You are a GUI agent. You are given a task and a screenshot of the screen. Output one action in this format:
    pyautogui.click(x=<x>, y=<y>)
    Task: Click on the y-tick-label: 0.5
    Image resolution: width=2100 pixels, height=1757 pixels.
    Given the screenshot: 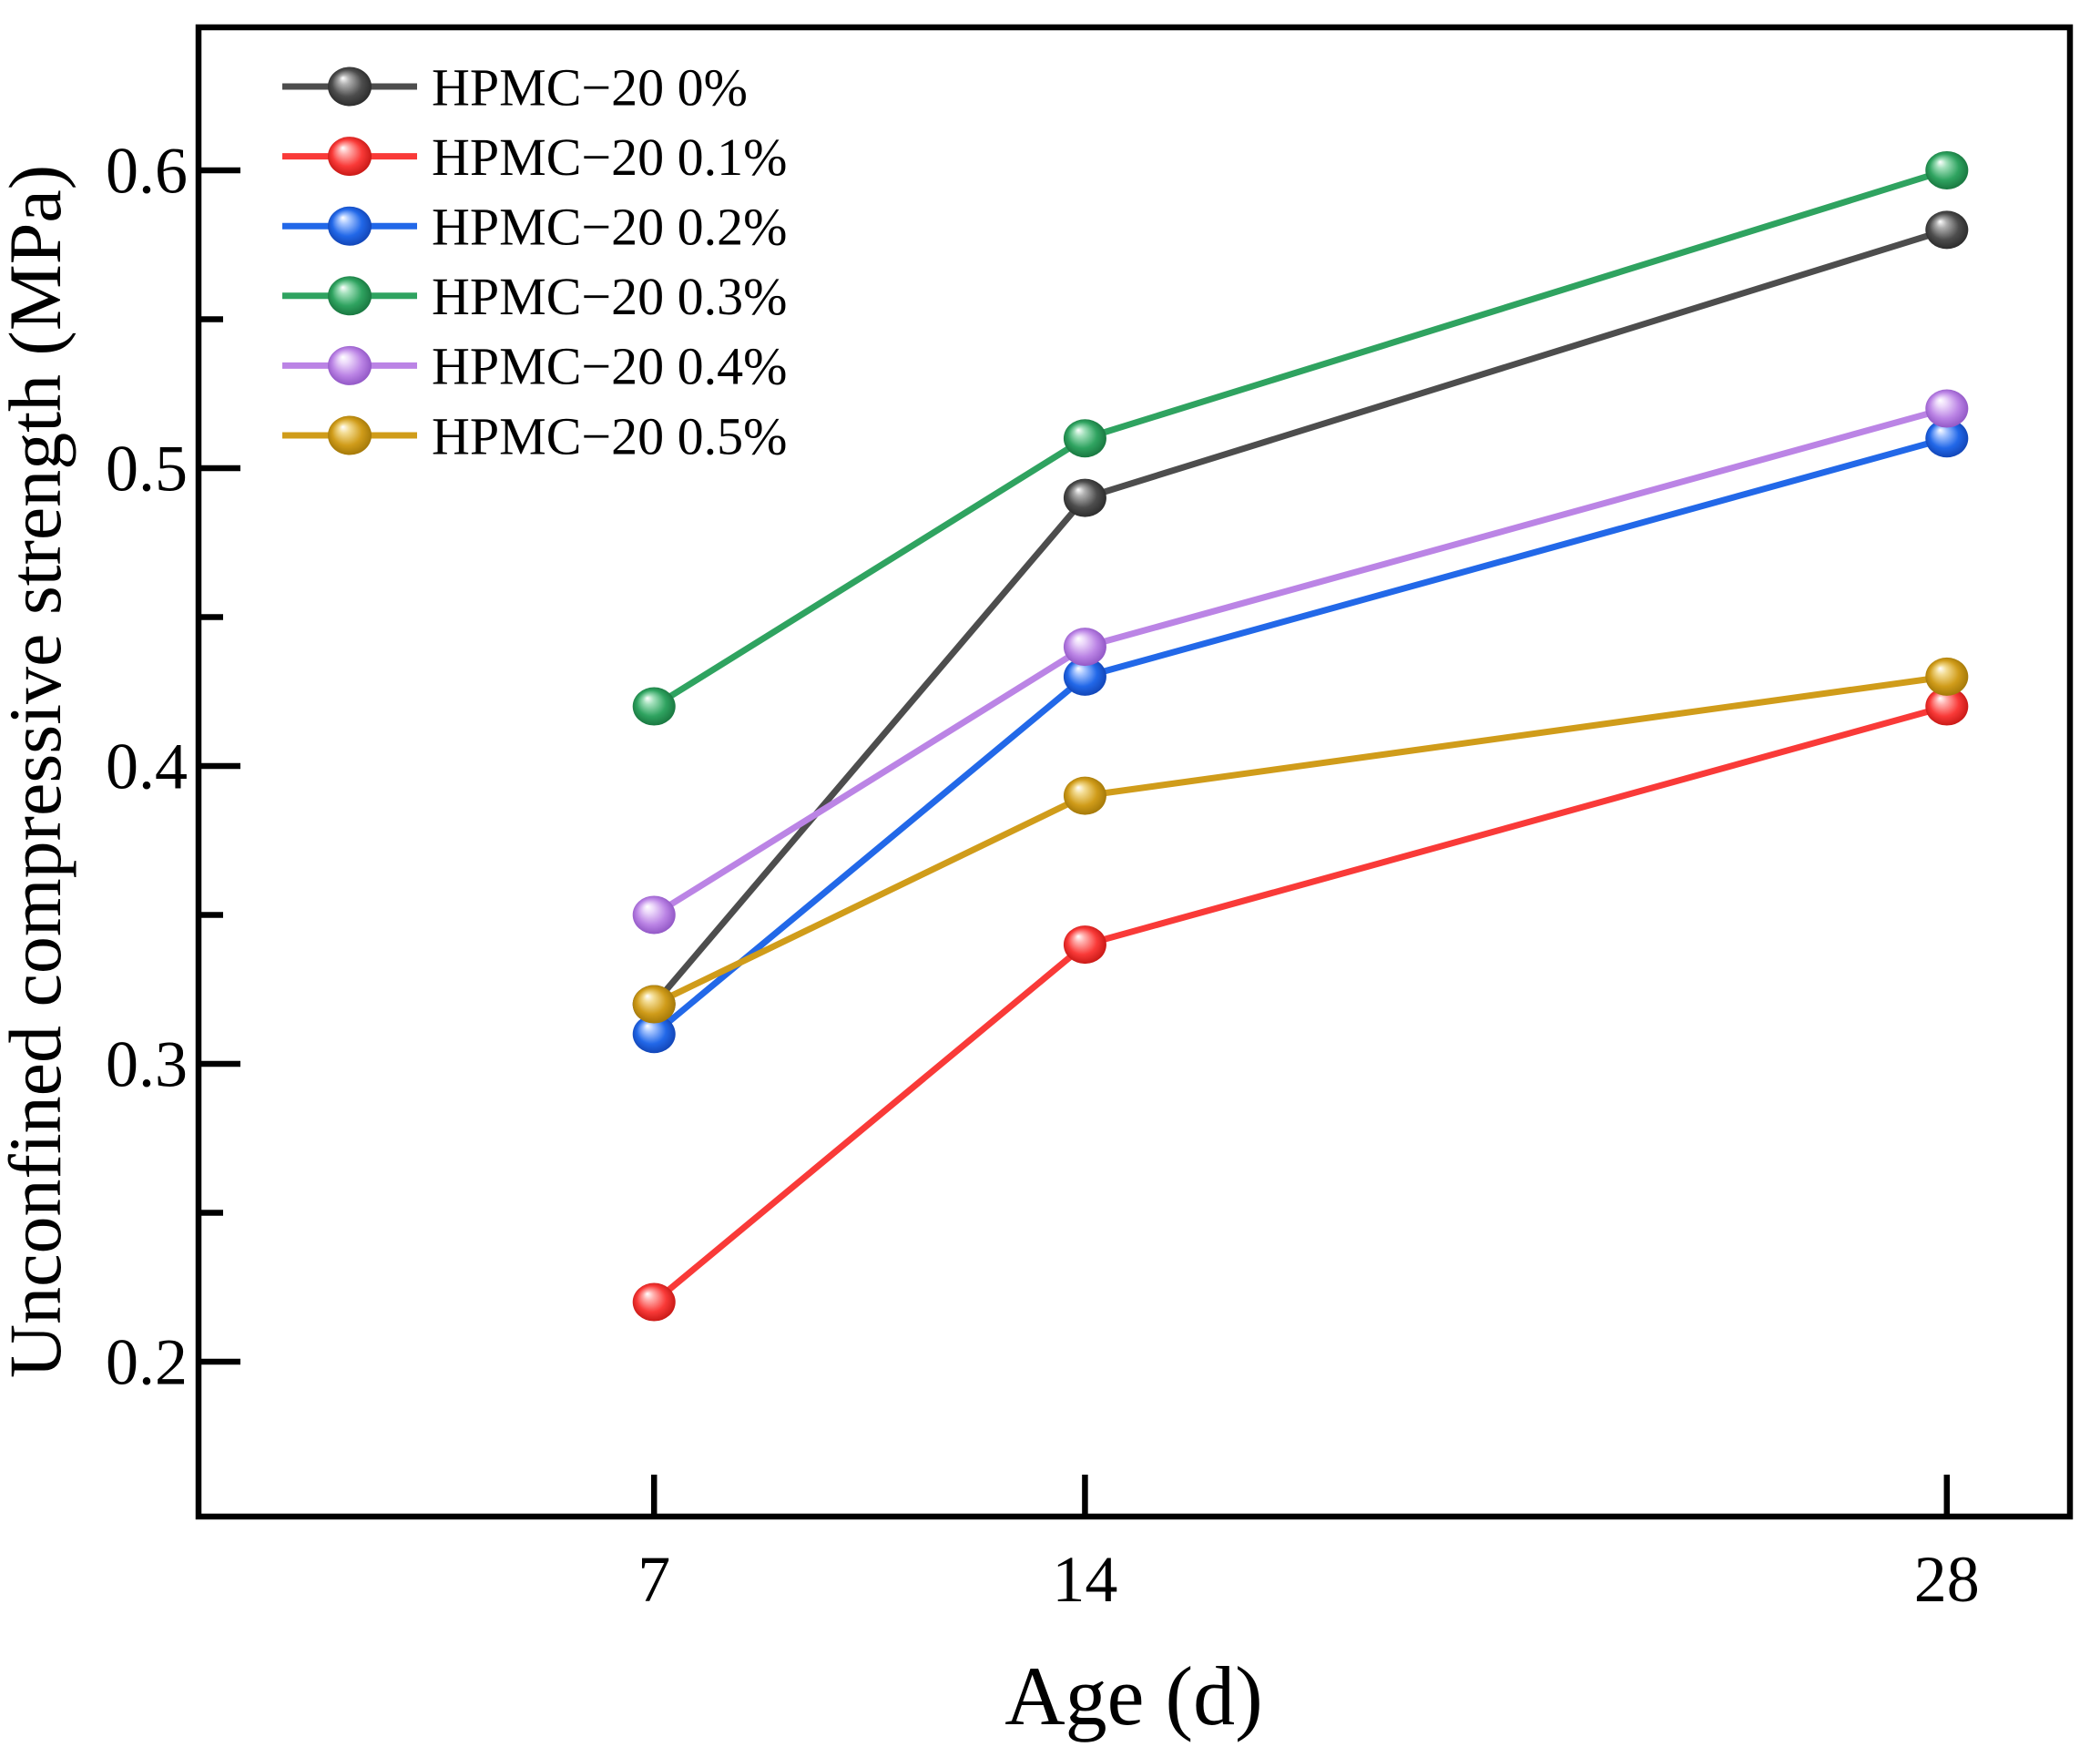 What is the action you would take?
    pyautogui.click(x=147, y=468)
    